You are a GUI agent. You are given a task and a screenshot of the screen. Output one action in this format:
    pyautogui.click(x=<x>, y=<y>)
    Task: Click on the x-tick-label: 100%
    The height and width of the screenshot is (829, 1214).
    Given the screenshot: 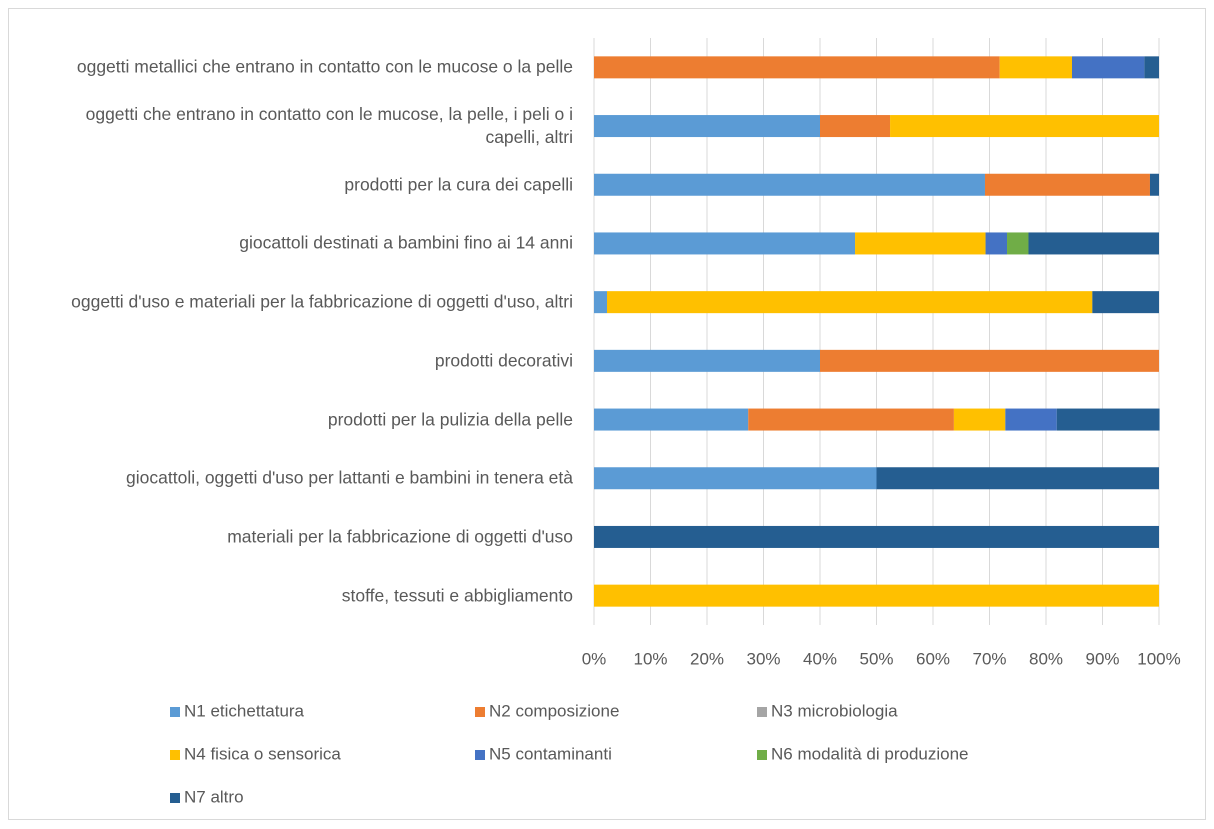 What is the action you would take?
    pyautogui.click(x=1158, y=658)
    